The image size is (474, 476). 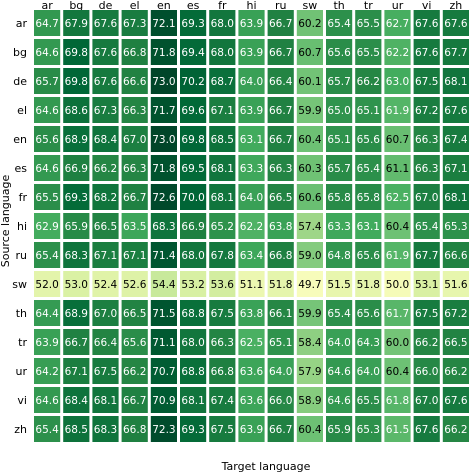 I want to click on heatmap-cell-sw-tr, so click(x=368, y=284).